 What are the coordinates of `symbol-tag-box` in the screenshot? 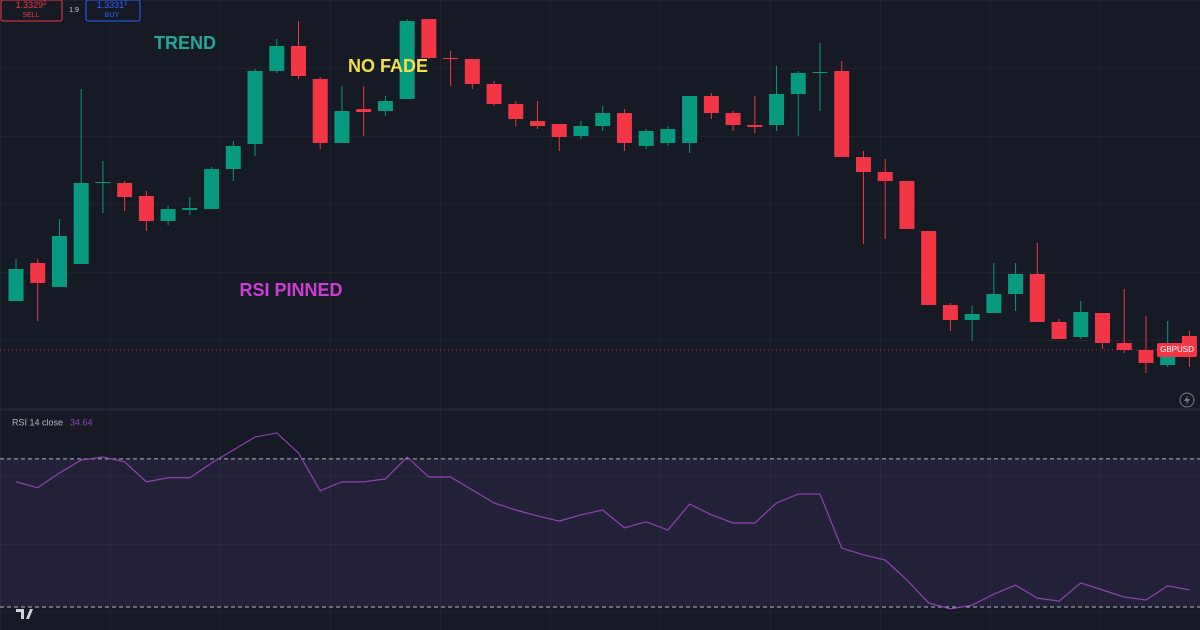 It's located at (1177, 350).